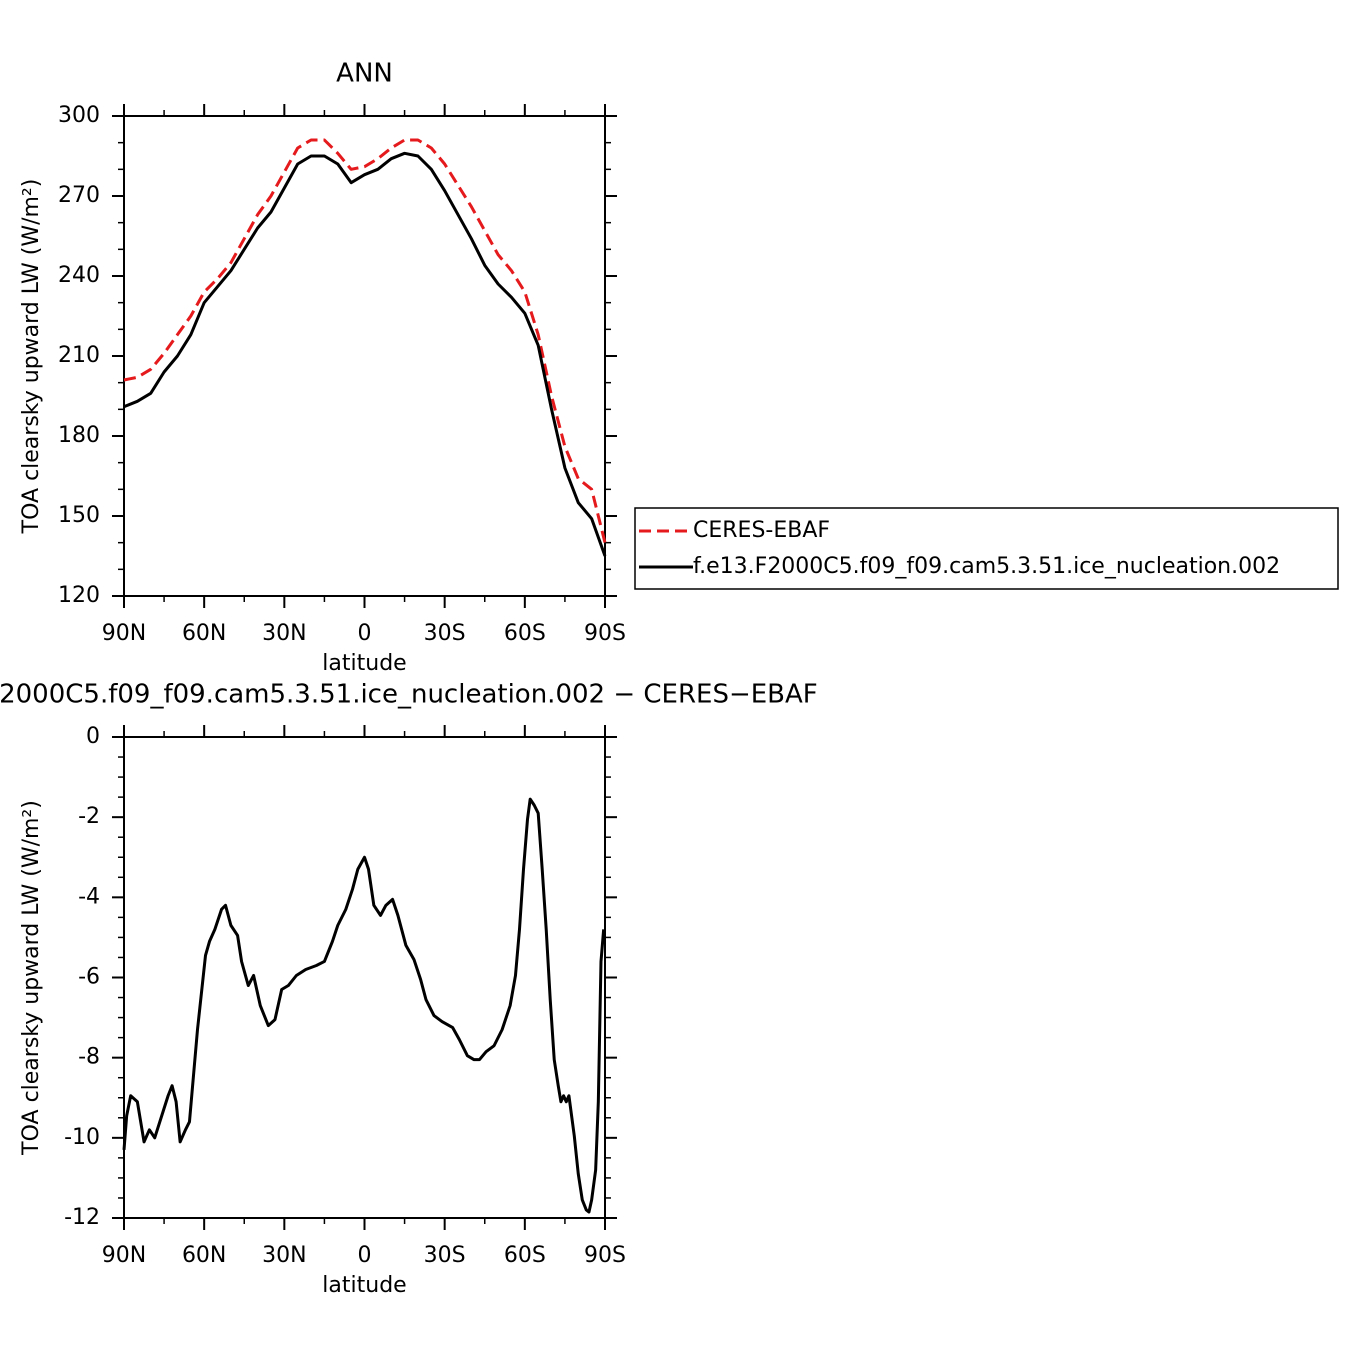 The width and height of the screenshot is (1358, 1358). I want to click on y-tick-label: -6, so click(89, 977).